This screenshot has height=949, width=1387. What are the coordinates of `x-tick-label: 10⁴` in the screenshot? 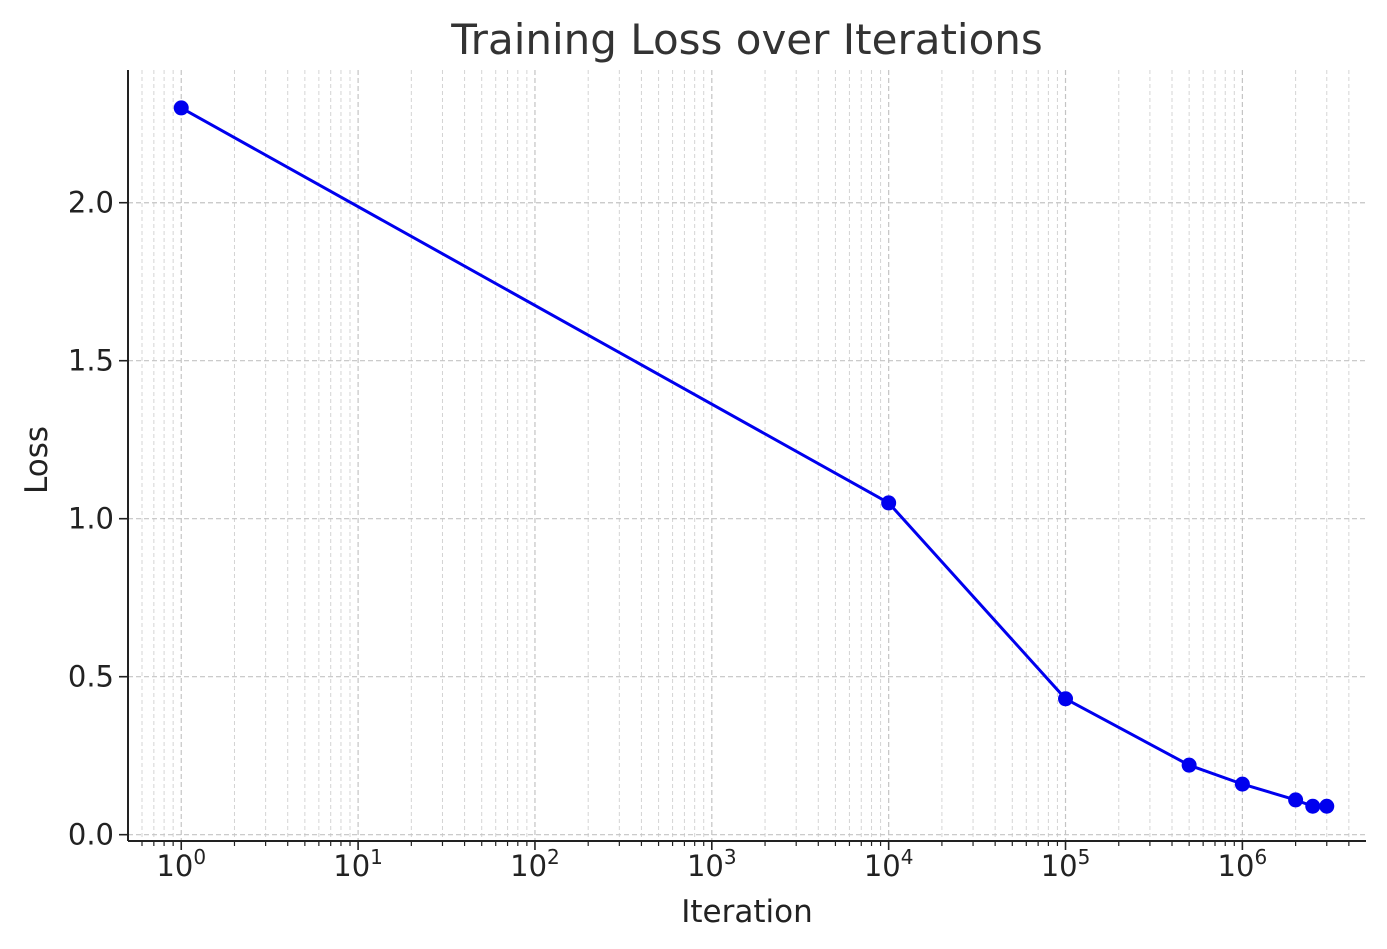 It's located at (889, 864).